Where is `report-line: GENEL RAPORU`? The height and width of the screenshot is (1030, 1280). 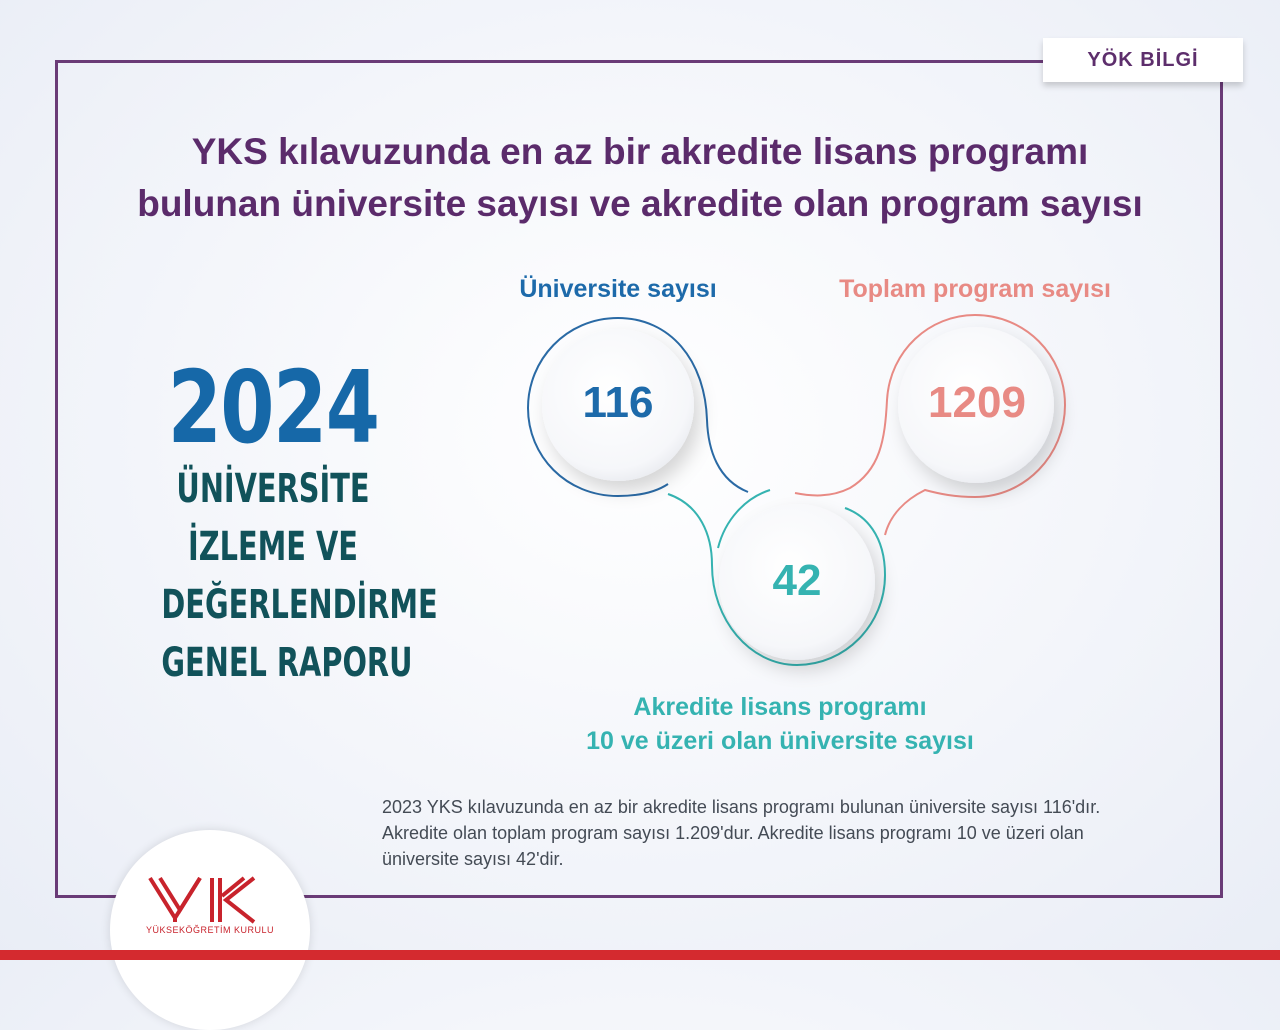
report-line: GENEL RAPORU is located at coordinates (287, 663).